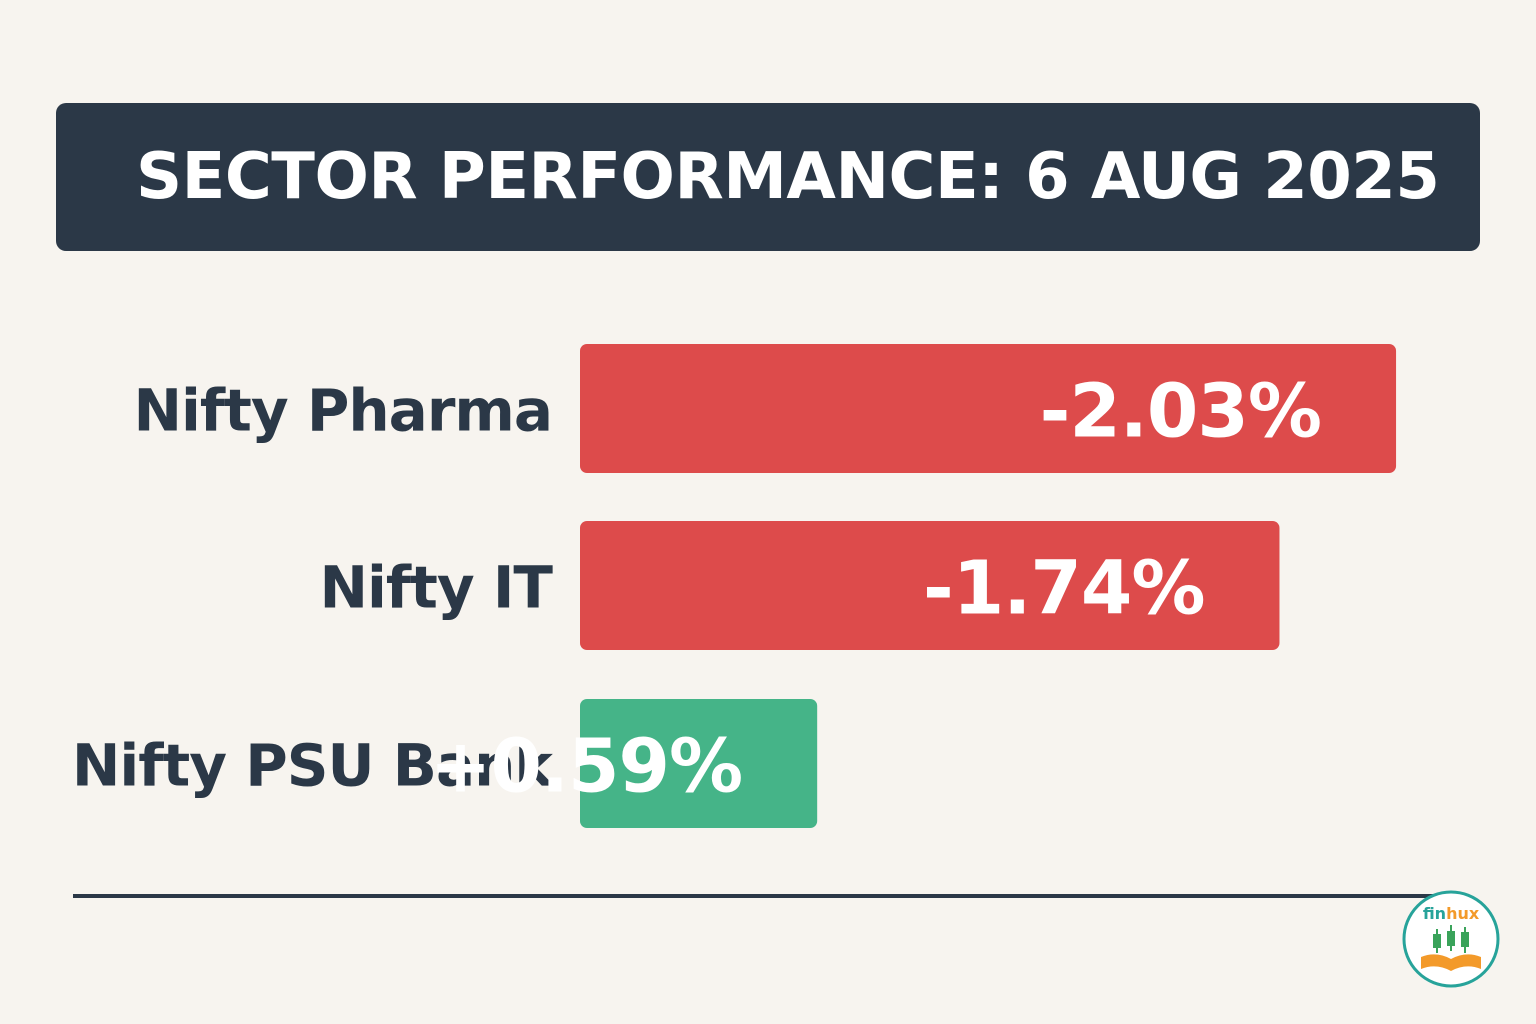  Describe the element at coordinates (988, 408) in the screenshot. I see `bar-nifty-pharma` at that location.